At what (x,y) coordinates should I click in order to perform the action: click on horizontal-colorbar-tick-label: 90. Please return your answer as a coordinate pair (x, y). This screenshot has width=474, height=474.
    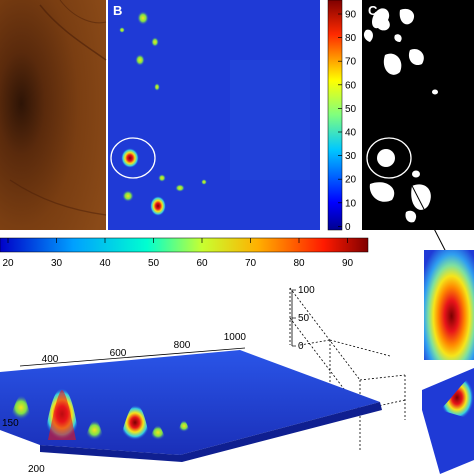
    Looking at the image, I should click on (348, 263).